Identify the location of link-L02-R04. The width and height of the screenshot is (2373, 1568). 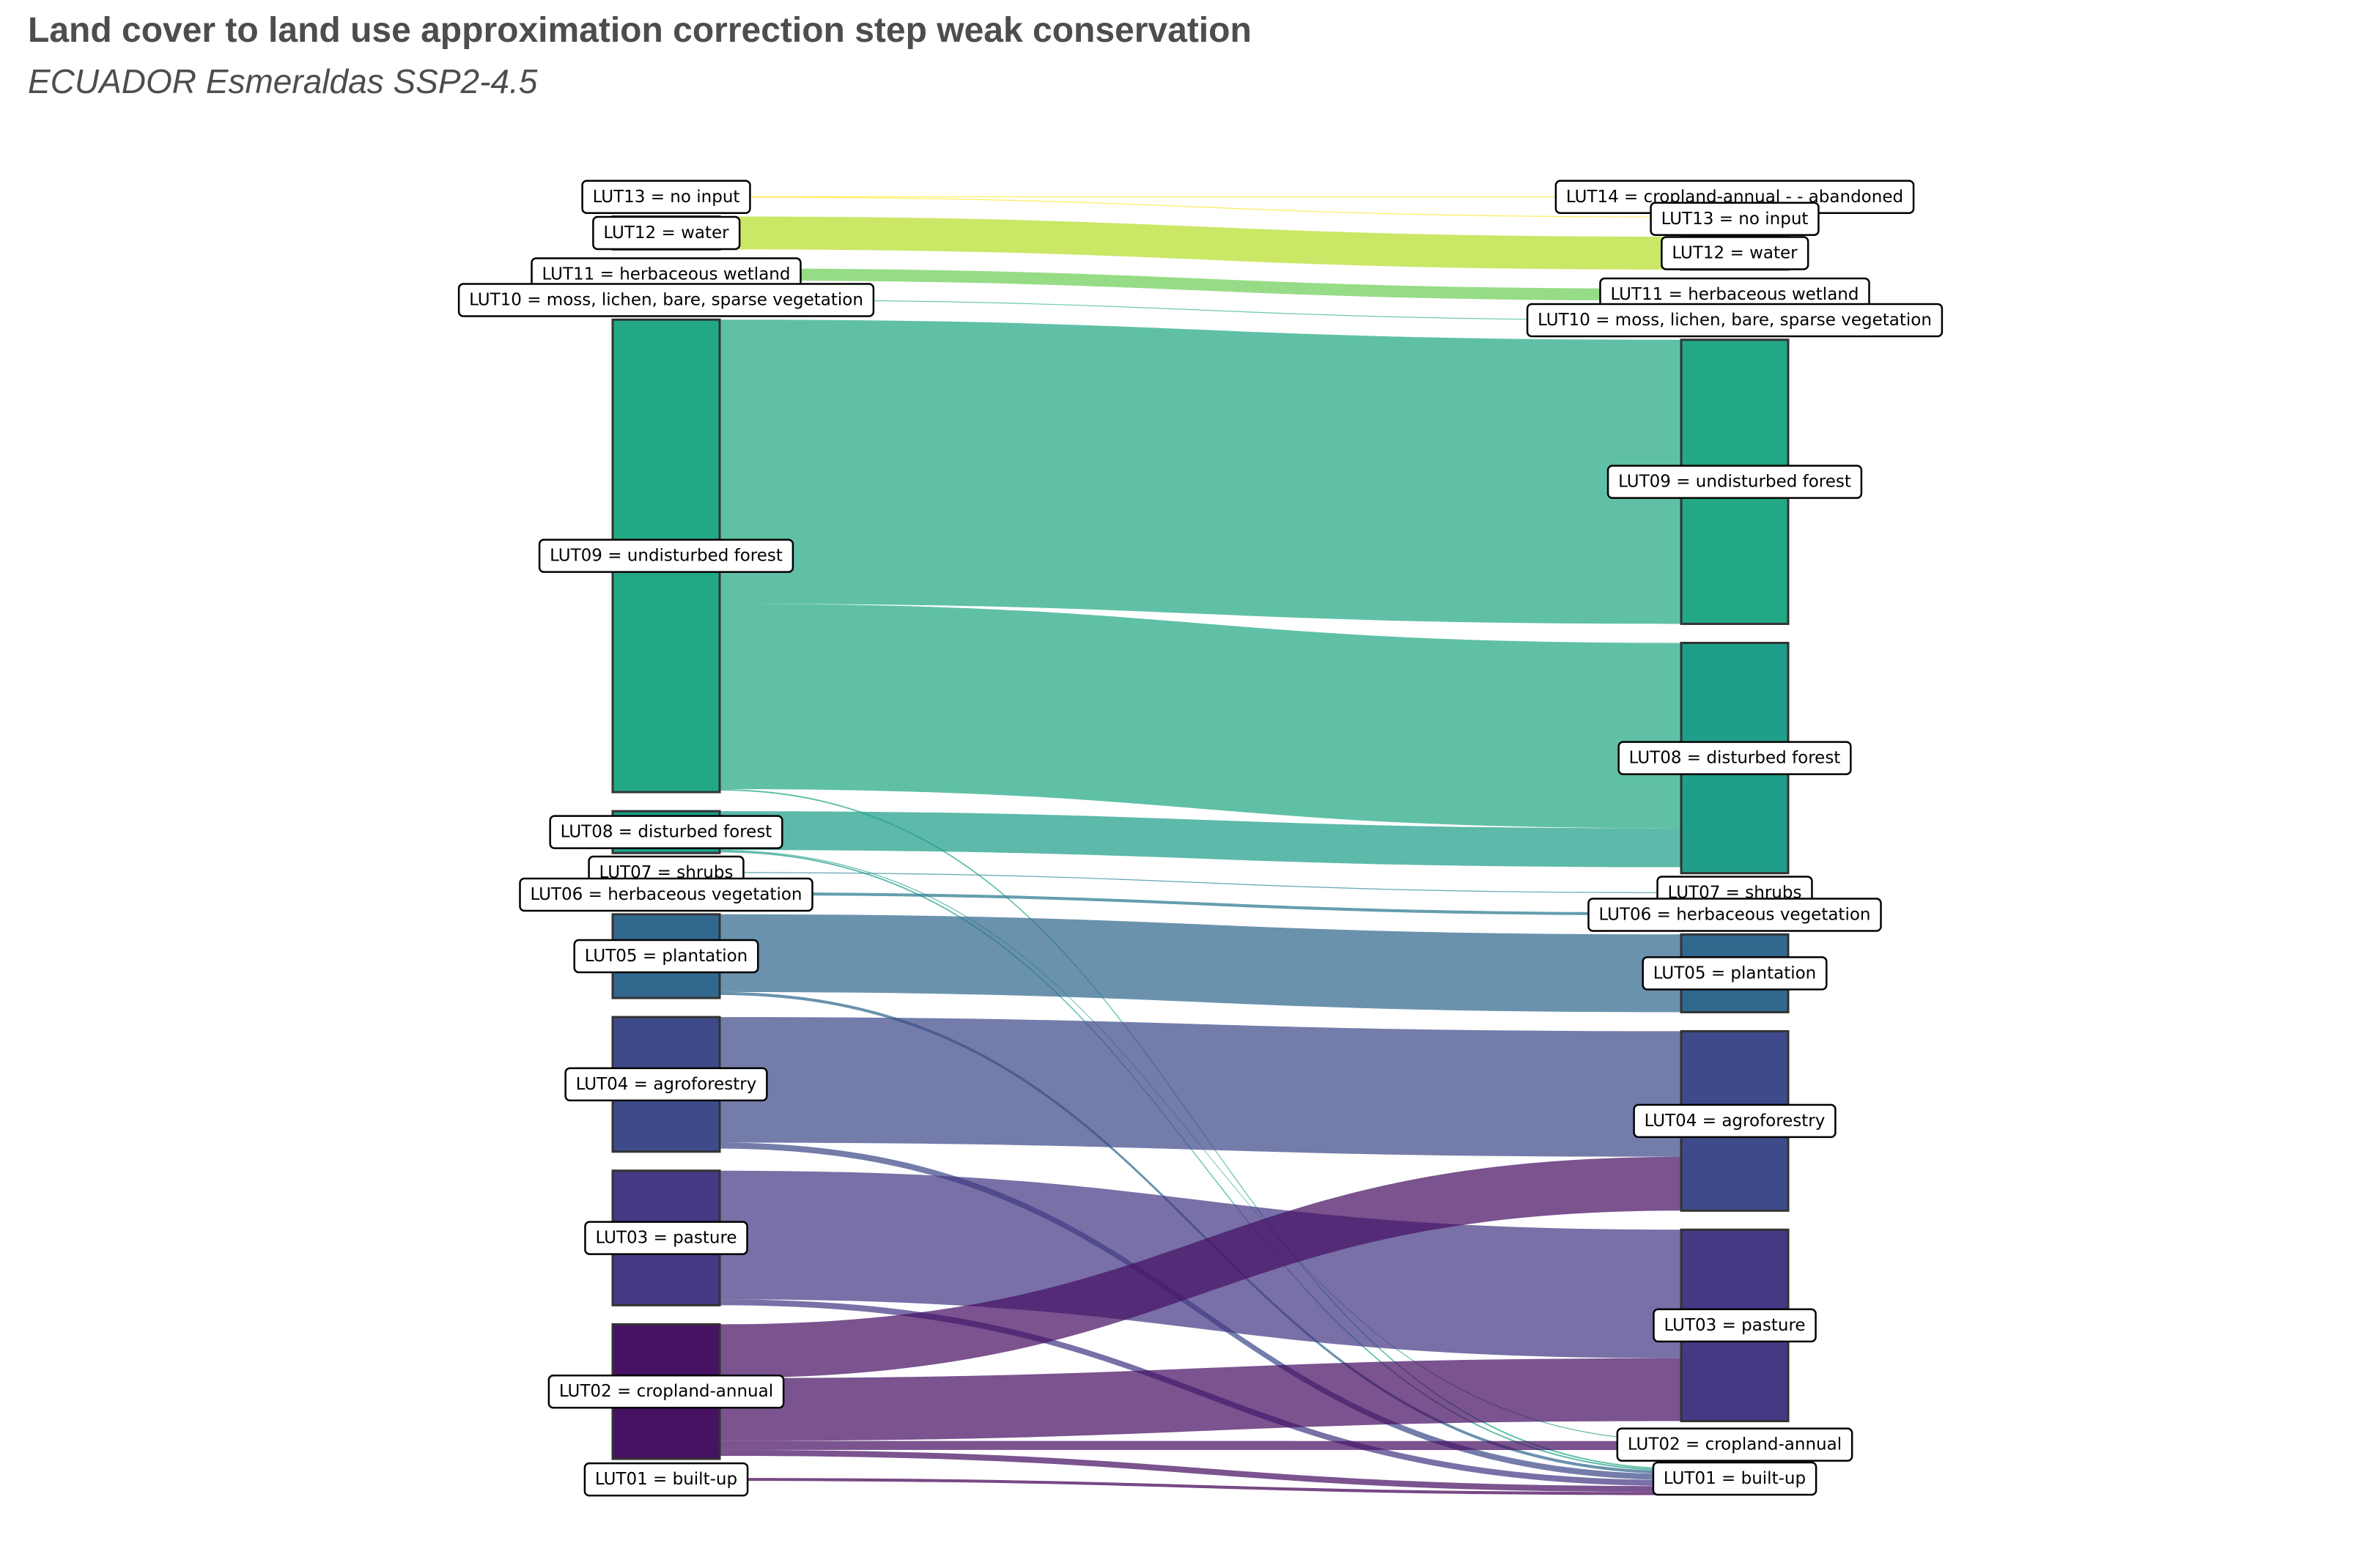
(1200, 1267).